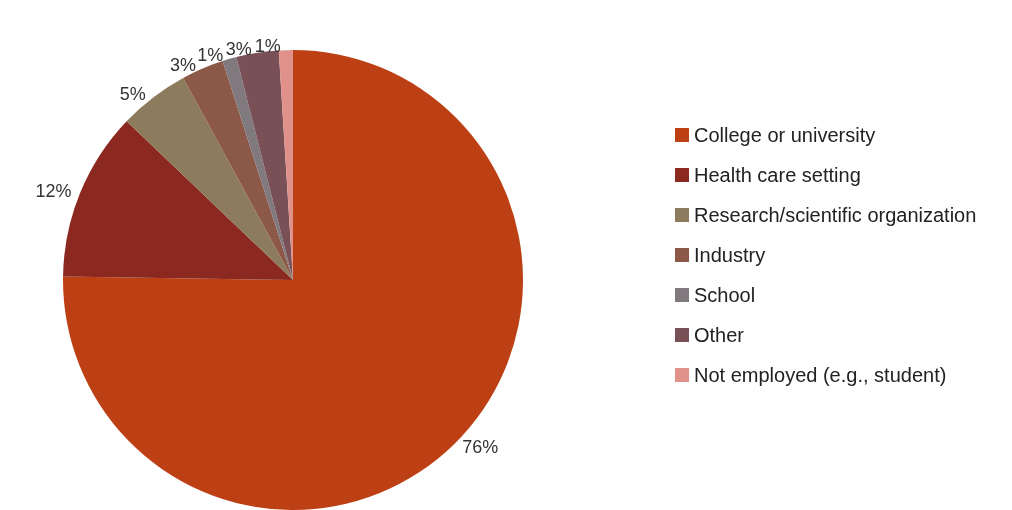 The width and height of the screenshot is (1012, 510). Describe the element at coordinates (785, 135) in the screenshot. I see `legend-label: College or university` at that location.